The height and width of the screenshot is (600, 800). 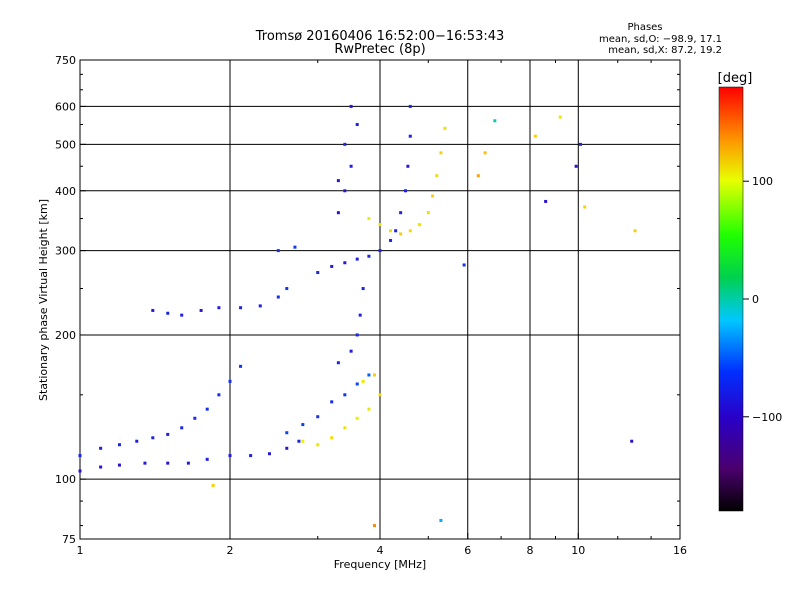 What do you see at coordinates (65, 144) in the screenshot?
I see `y-tick-label: 500` at bounding box center [65, 144].